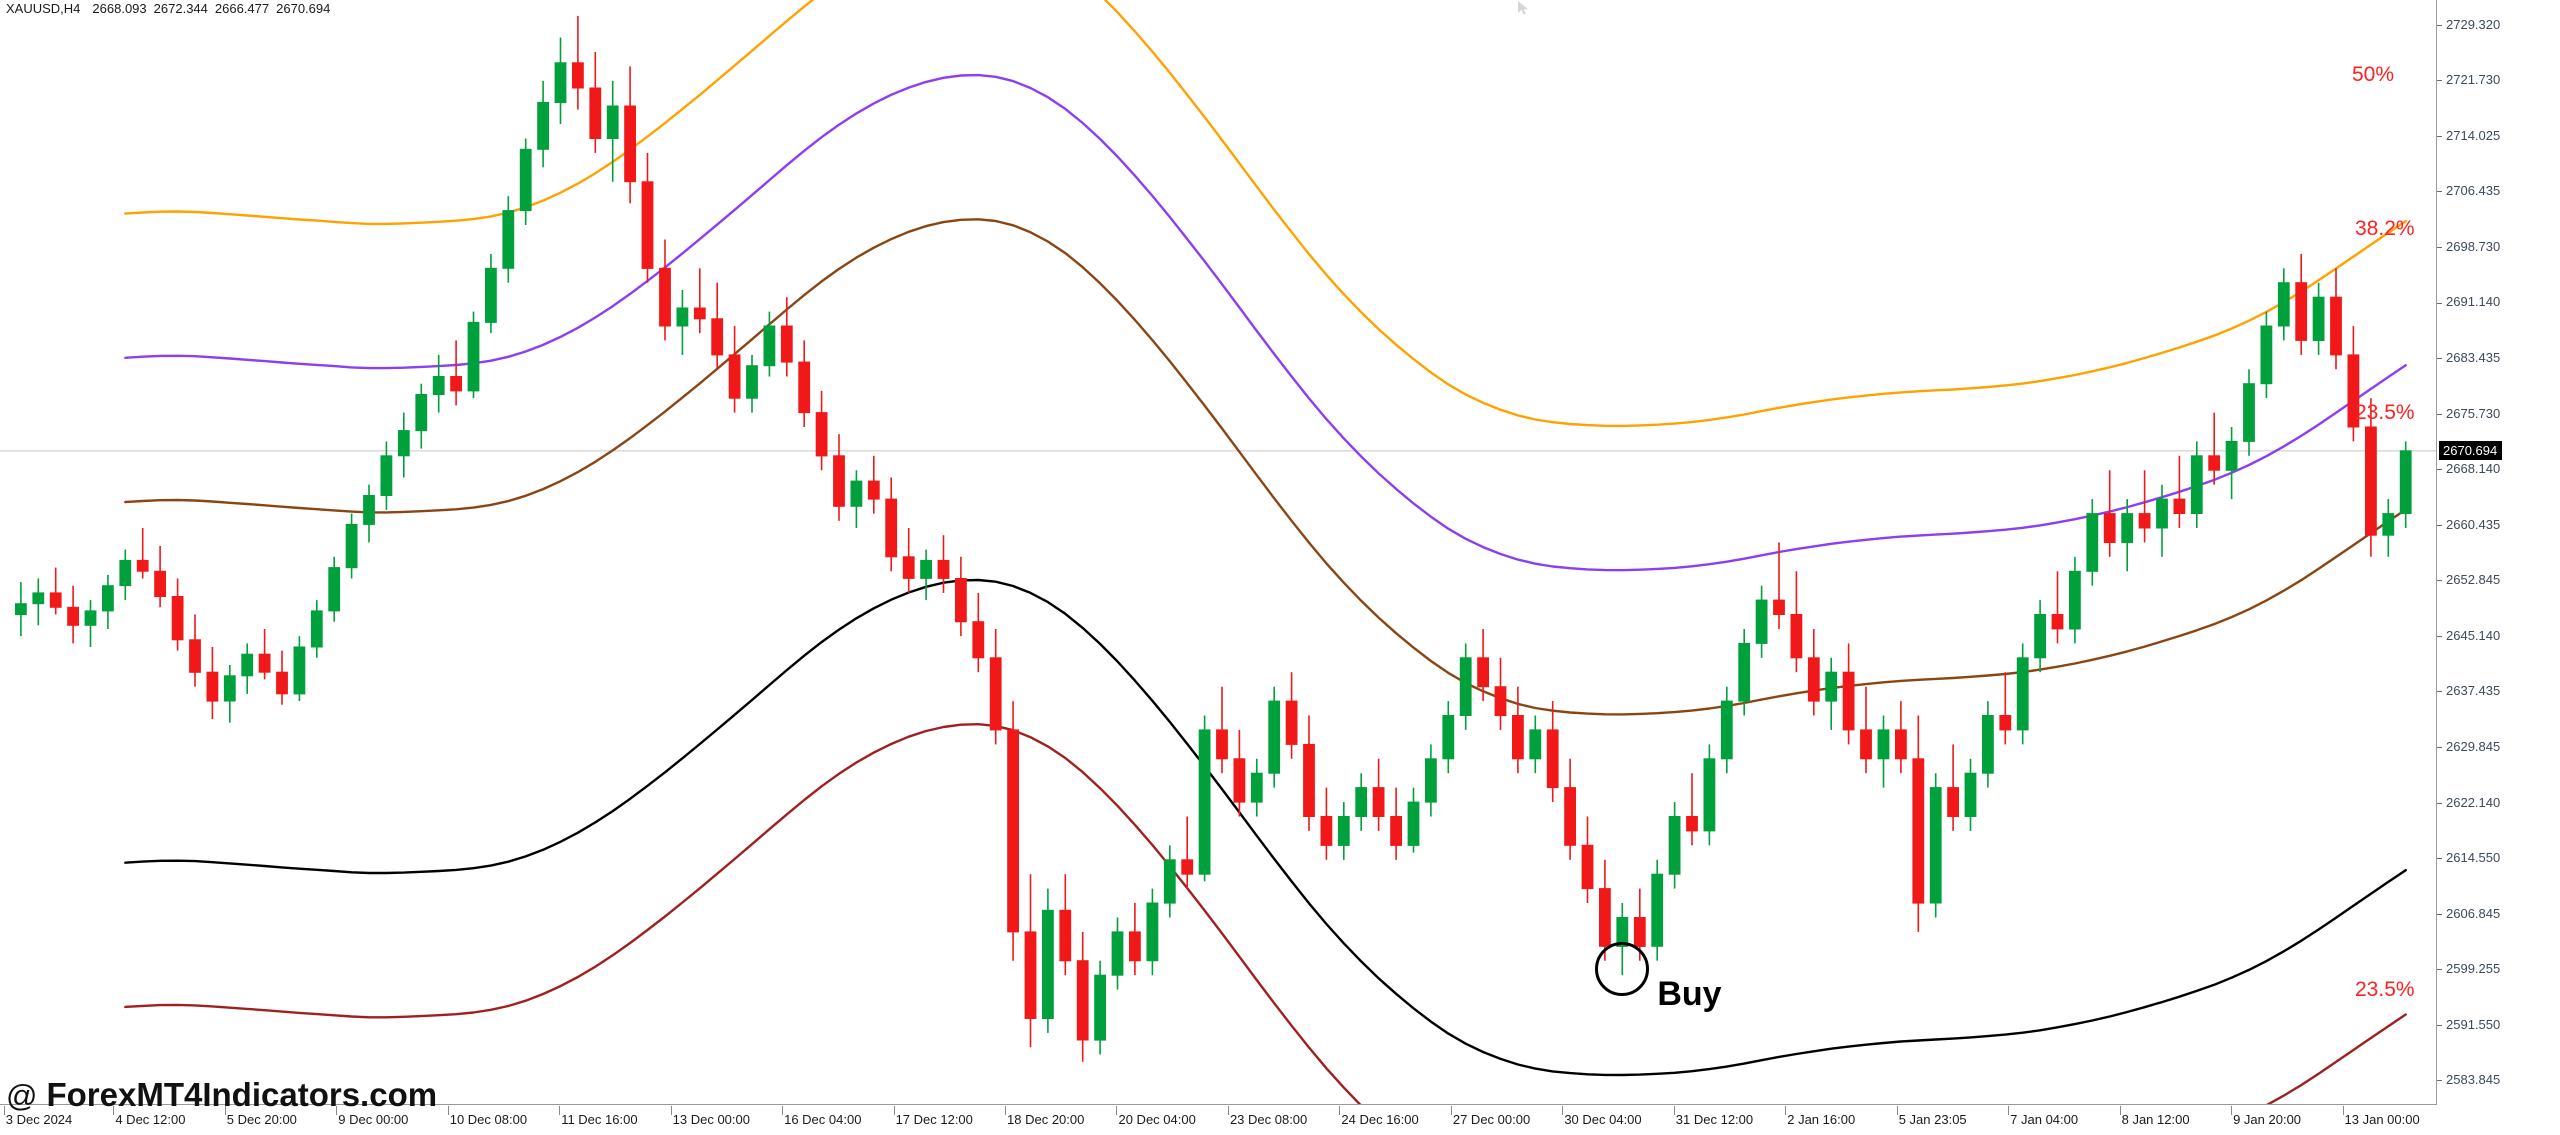 The image size is (2560, 1135). What do you see at coordinates (2473, 858) in the screenshot?
I see `price-tick-label: 2614.550` at bounding box center [2473, 858].